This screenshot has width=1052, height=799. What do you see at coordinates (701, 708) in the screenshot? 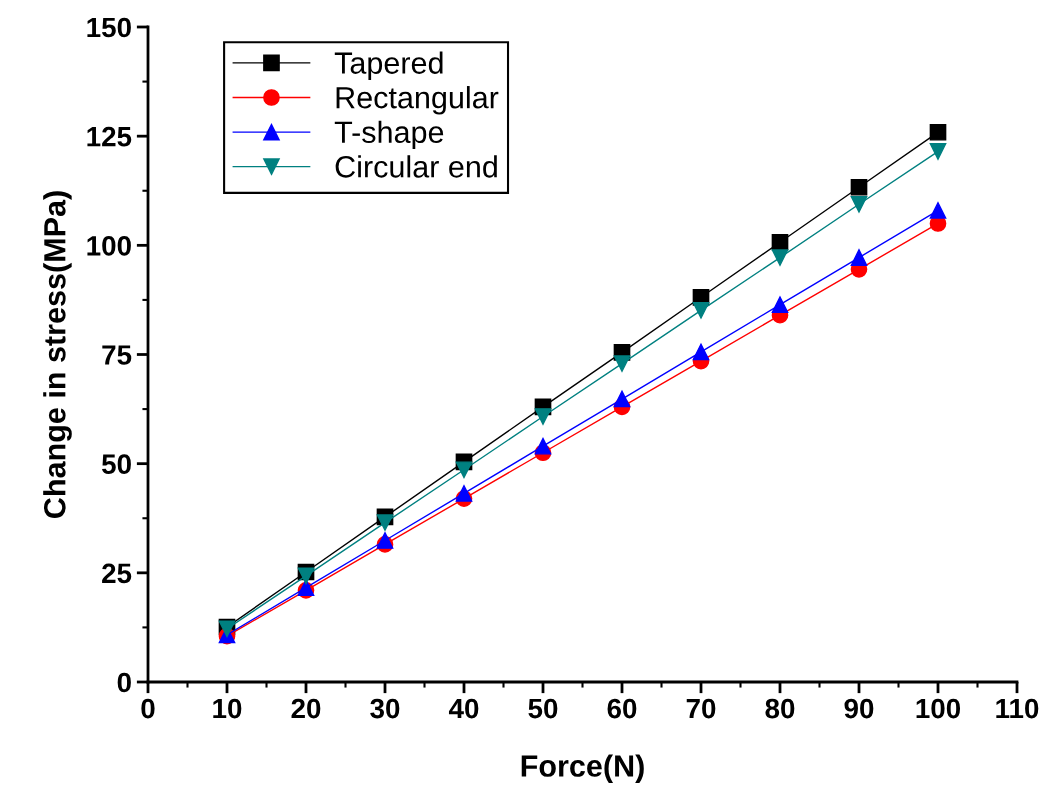
I see `x-tick-label: 70` at bounding box center [701, 708].